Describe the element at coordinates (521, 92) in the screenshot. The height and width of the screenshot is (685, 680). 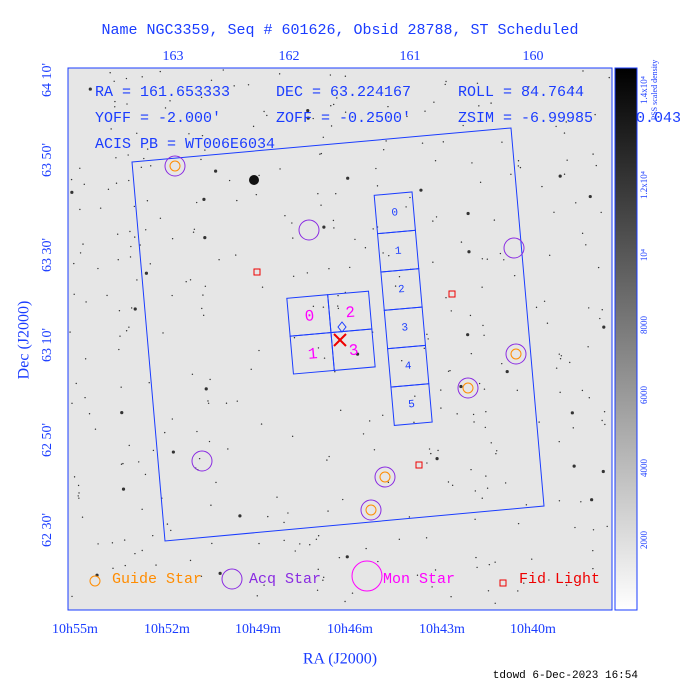
I see `info-text: ROLL = 84.7644` at that location.